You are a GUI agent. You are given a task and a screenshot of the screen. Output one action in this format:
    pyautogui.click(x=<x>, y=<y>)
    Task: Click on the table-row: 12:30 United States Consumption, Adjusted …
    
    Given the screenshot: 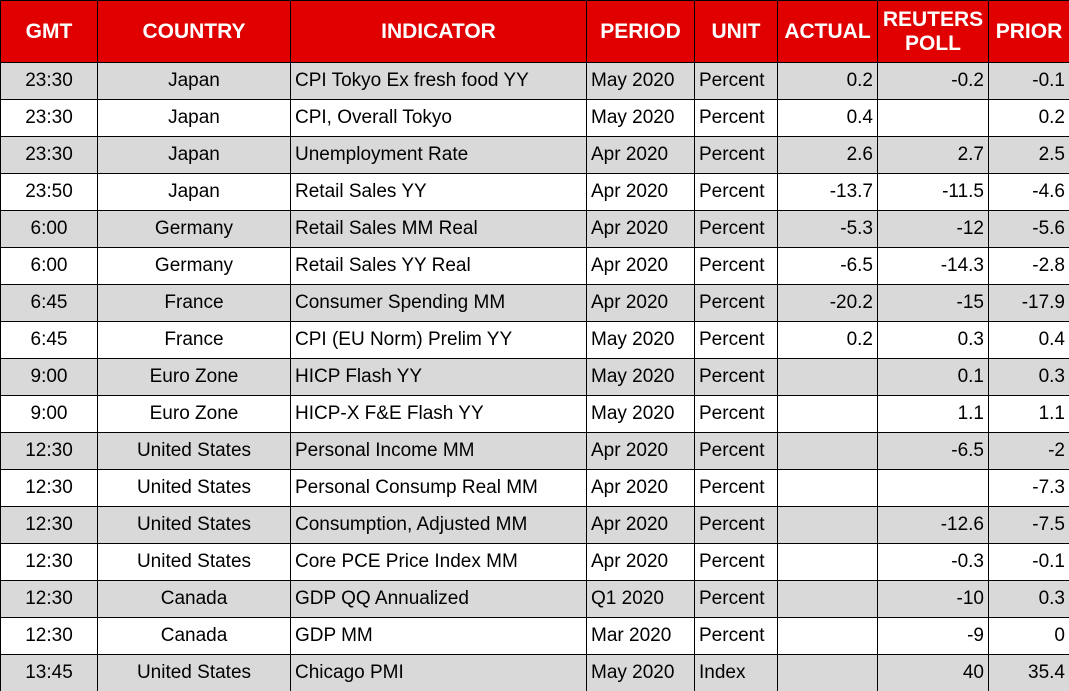 What is the action you would take?
    pyautogui.click(x=534, y=525)
    